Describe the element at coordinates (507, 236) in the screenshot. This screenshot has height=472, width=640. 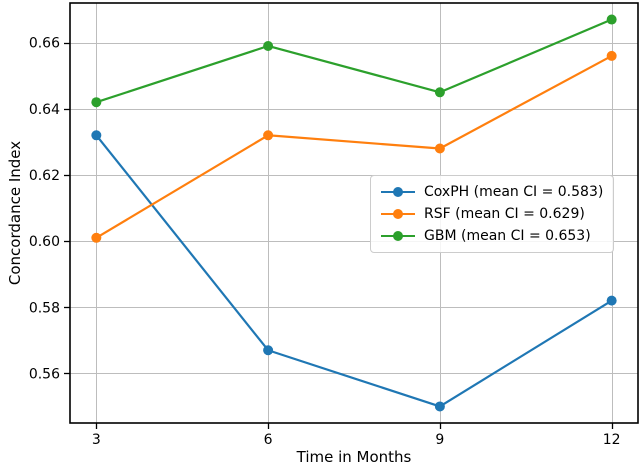
I see `legend-entry-label: GBM (mean CI = 0.653)` at that location.